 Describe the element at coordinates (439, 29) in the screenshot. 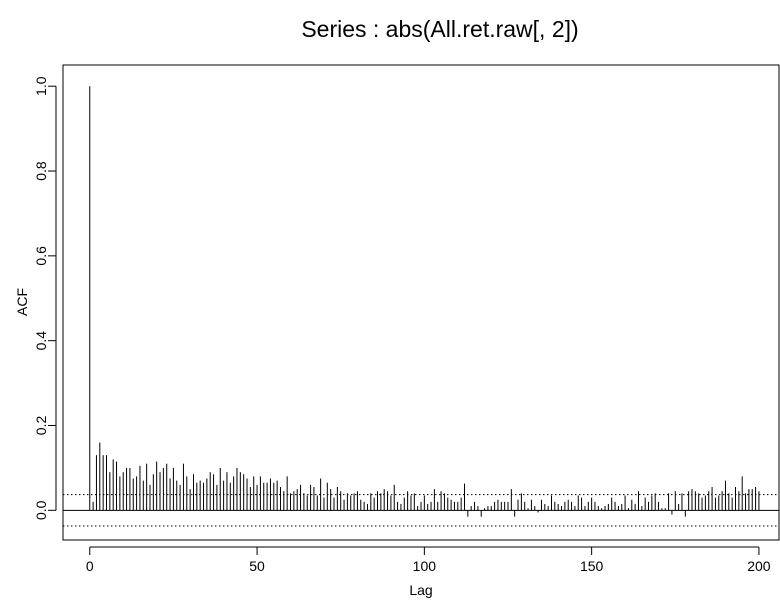

I see `chart-title: Series : abs(All.ret.raw[, 2])` at that location.